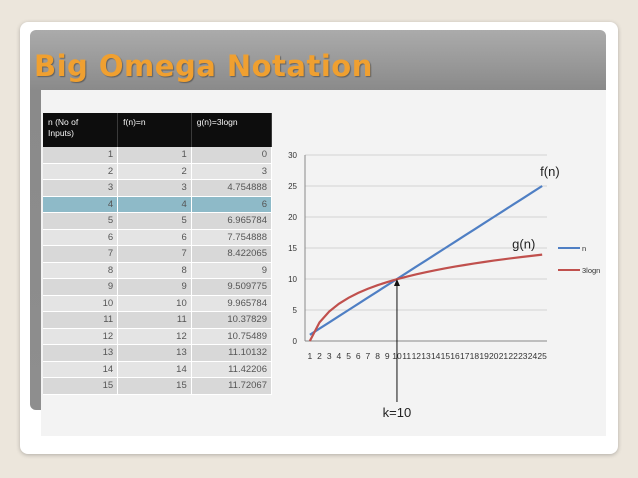  Describe the element at coordinates (81, 237) in the screenshot. I see `cell-n: 6` at that location.